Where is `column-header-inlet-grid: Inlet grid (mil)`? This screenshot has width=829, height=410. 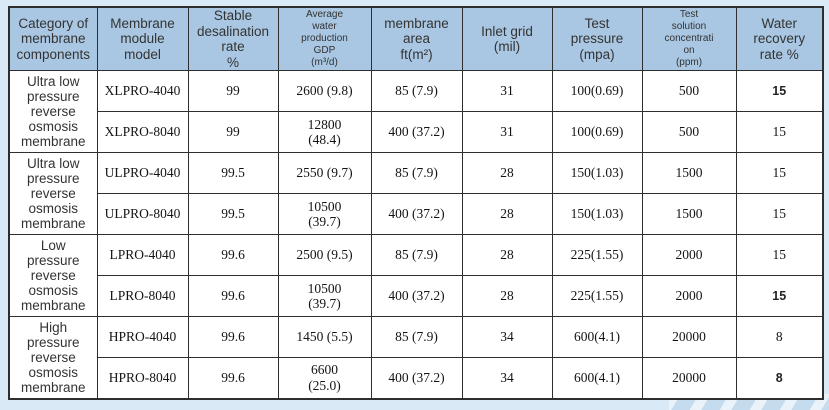
column-header-inlet-grid: Inlet grid (mil) is located at coordinates (507, 39).